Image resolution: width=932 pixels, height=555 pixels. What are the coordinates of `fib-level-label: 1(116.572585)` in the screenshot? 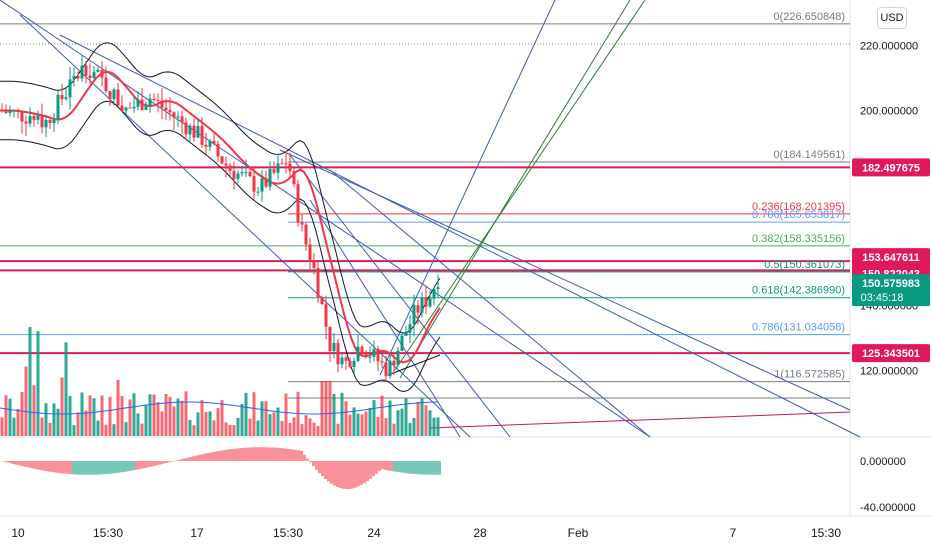 It's located at (809, 375).